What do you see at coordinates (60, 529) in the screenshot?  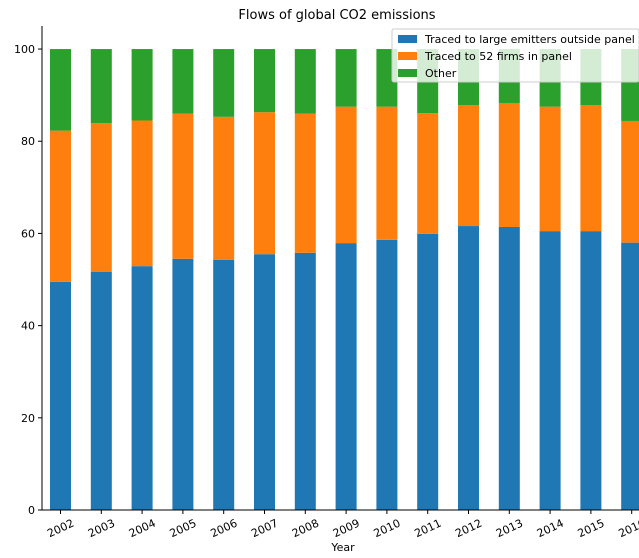 I see `x-tick-label: 2002` at bounding box center [60, 529].